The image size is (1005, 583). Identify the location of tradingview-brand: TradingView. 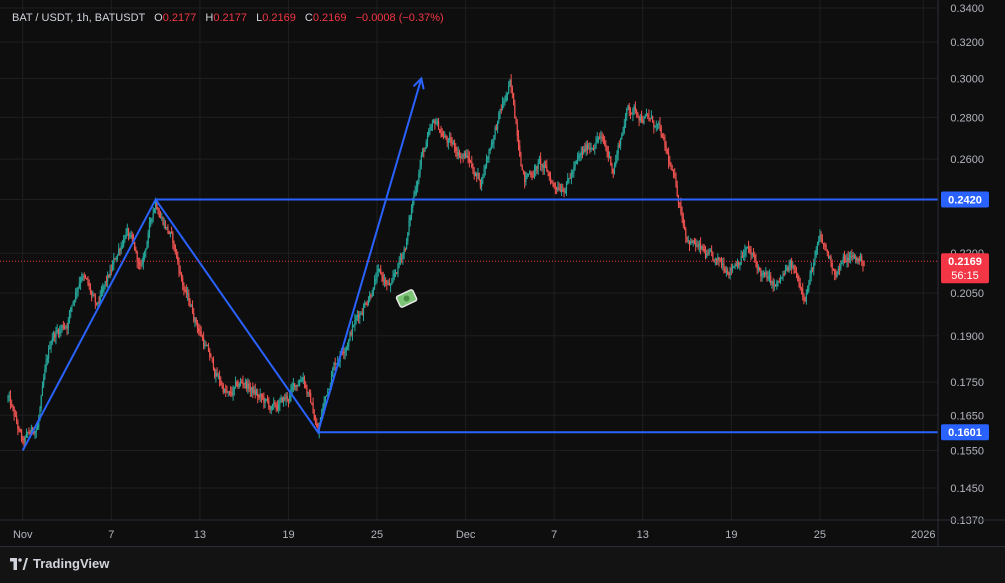
(59, 563).